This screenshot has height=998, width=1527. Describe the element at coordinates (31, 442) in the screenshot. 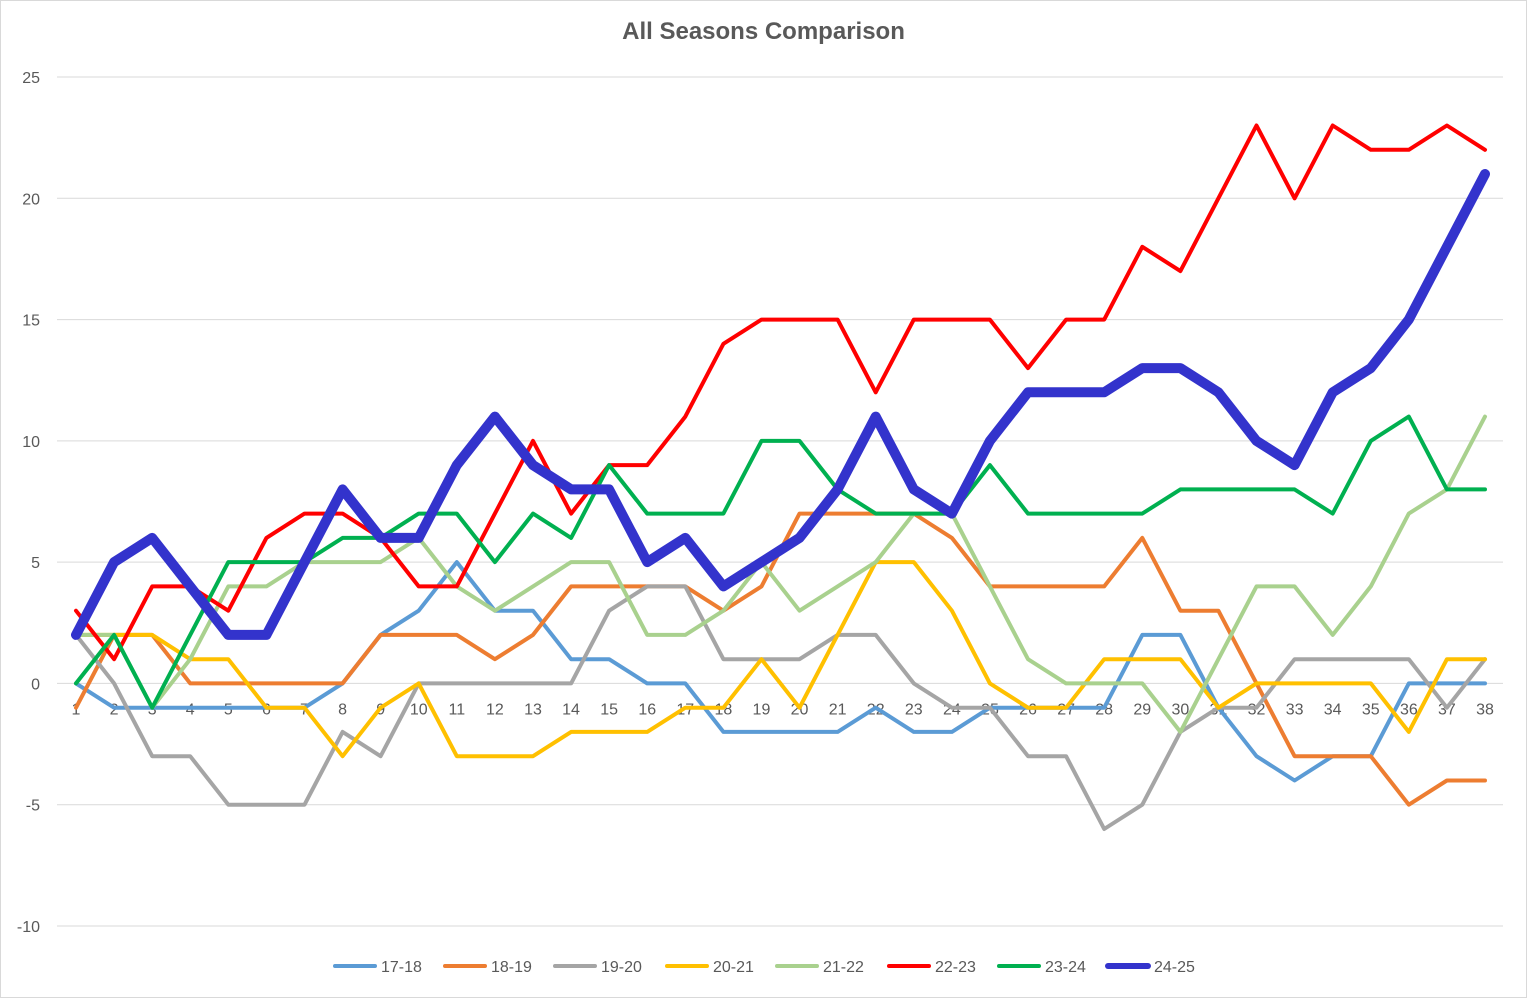

I see `y-tick-label: 10` at that location.